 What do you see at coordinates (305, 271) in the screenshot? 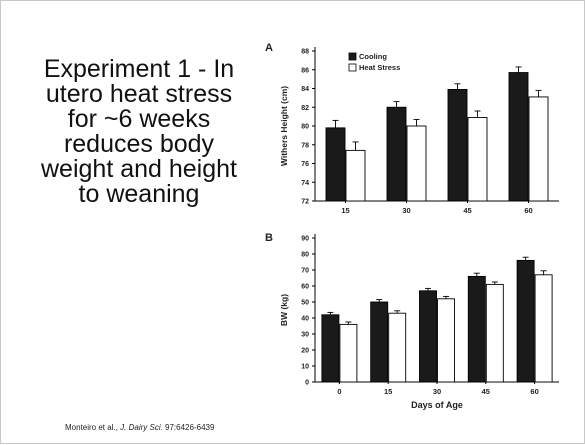
I see `y-tick-label: 70` at bounding box center [305, 271].